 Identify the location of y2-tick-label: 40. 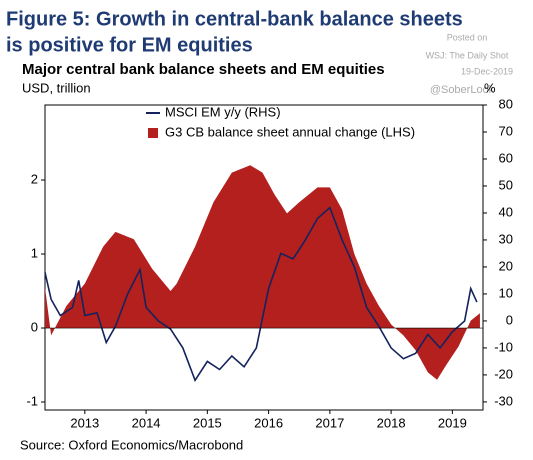
(506, 211).